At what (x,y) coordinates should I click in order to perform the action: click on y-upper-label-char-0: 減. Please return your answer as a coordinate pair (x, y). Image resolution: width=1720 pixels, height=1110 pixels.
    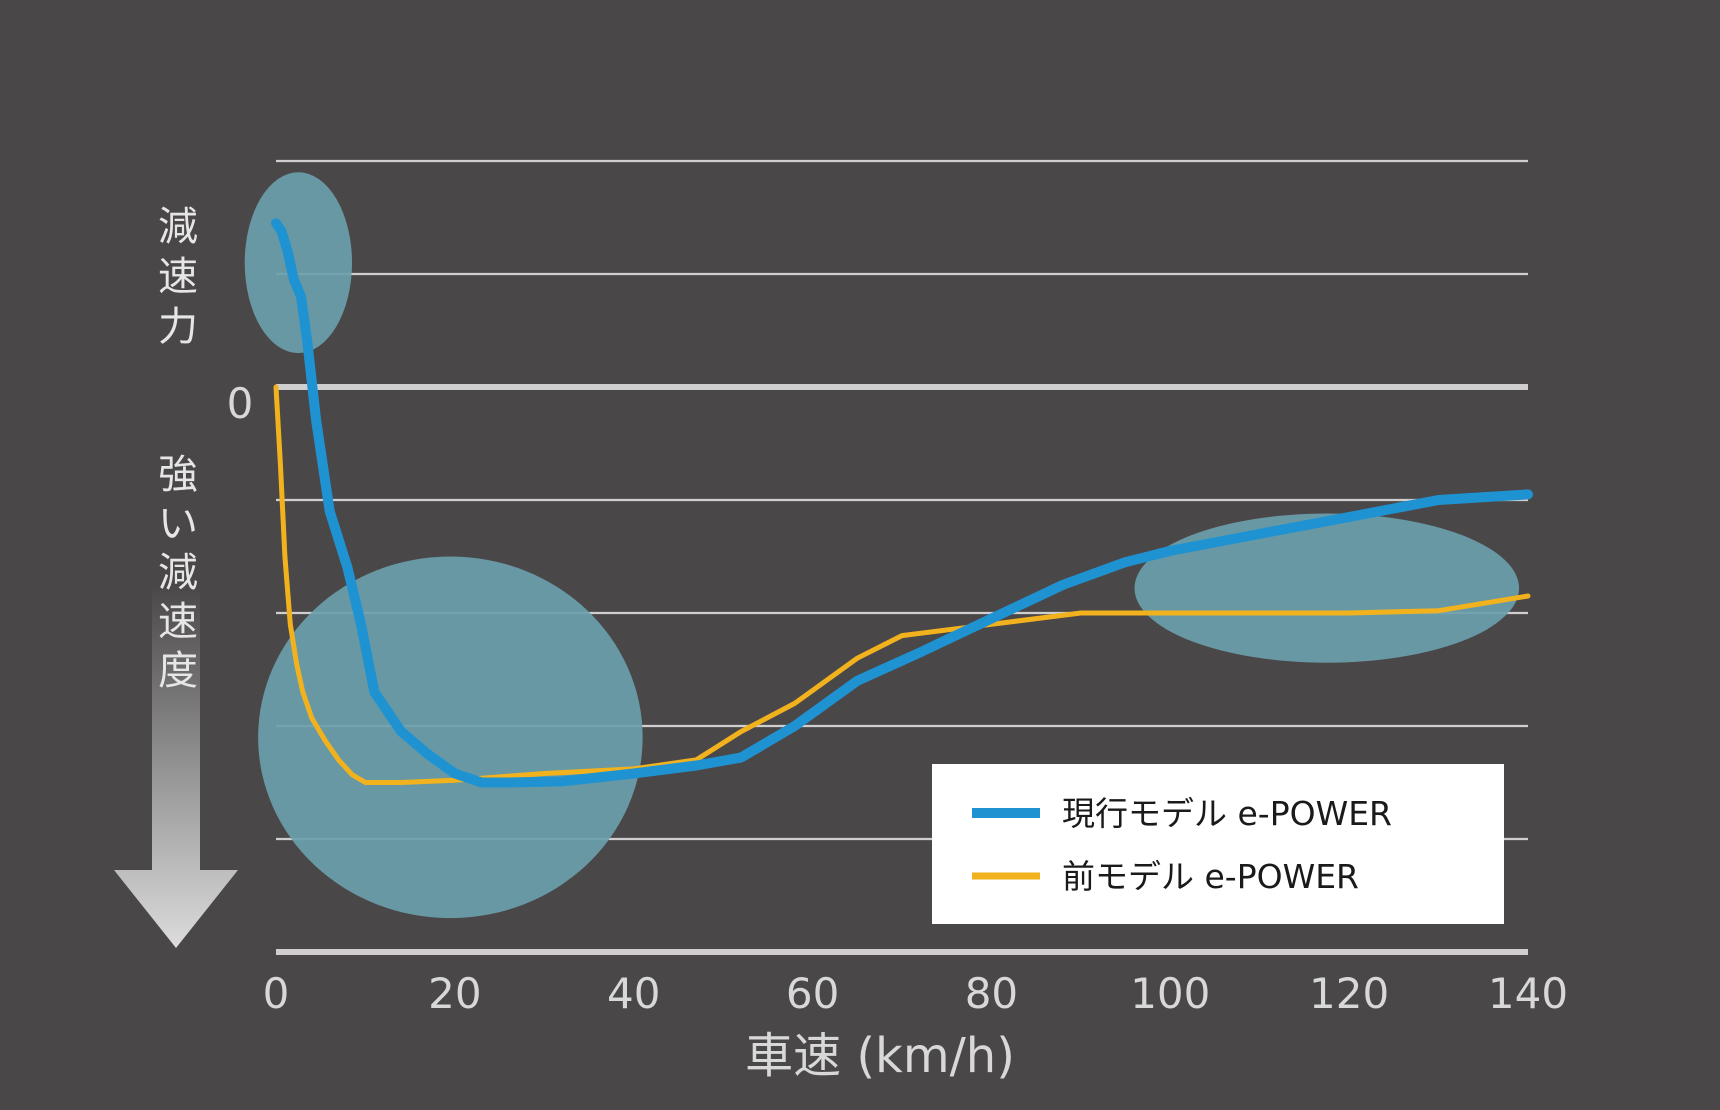
    Looking at the image, I should click on (178, 227).